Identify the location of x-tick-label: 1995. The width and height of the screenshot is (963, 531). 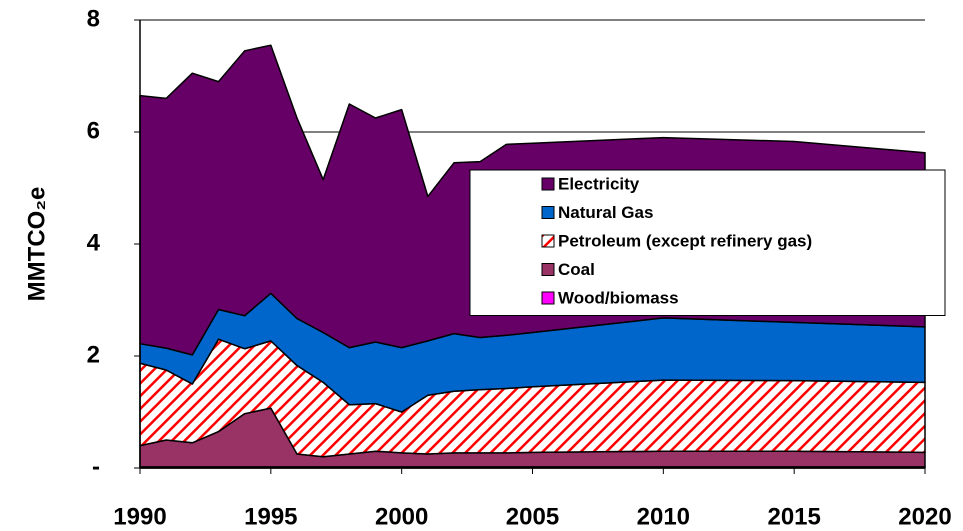
(270, 516).